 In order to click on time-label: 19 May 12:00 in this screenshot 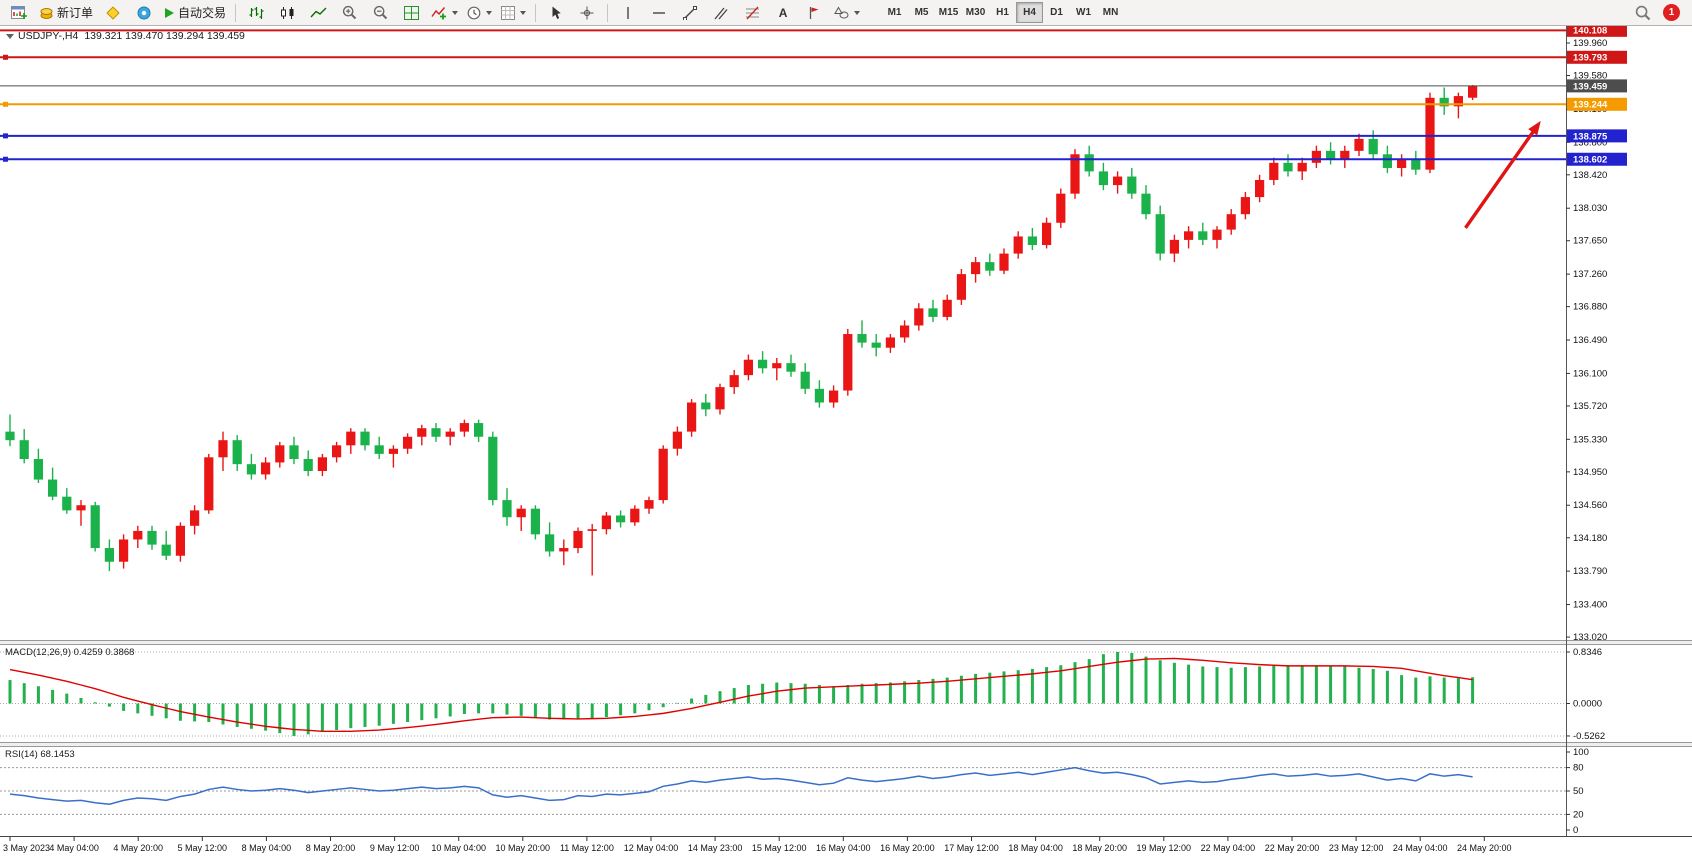, I will do `click(1164, 848)`.